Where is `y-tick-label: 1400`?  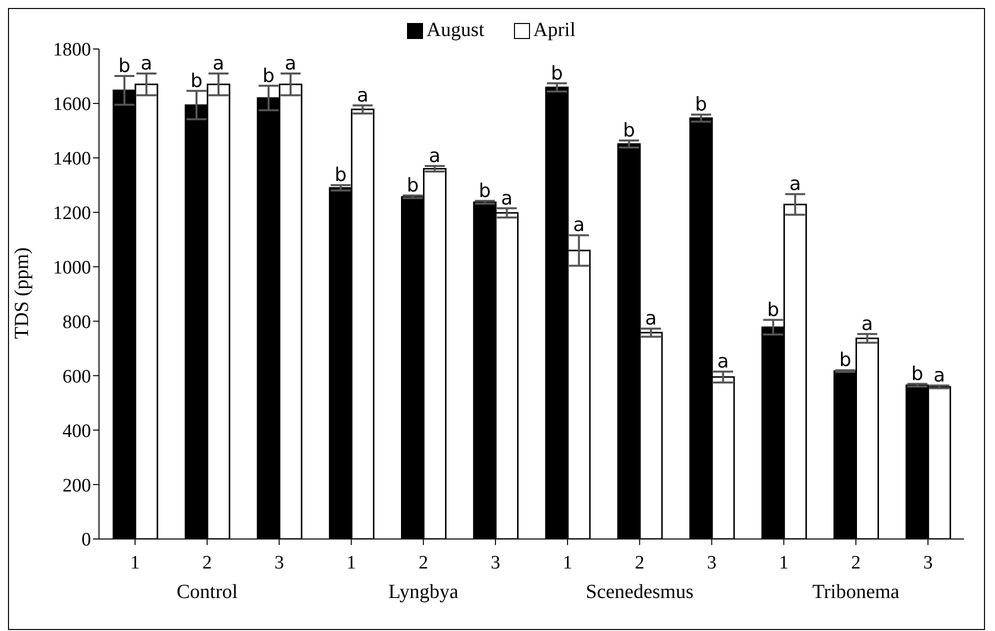 y-tick-label: 1400 is located at coordinates (72, 159).